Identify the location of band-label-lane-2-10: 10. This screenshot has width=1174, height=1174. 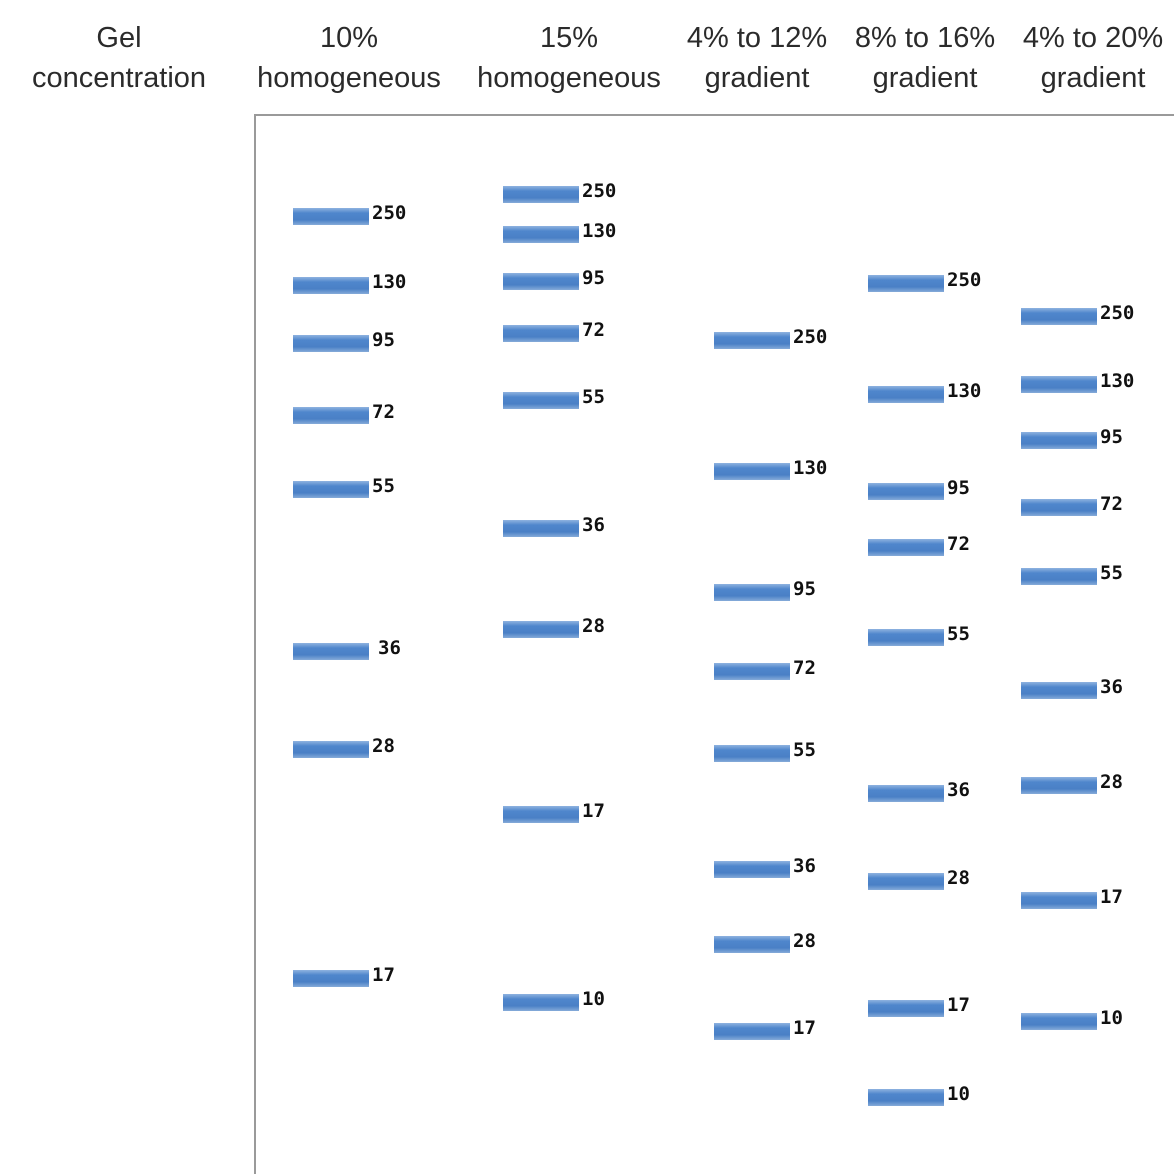
(593, 999).